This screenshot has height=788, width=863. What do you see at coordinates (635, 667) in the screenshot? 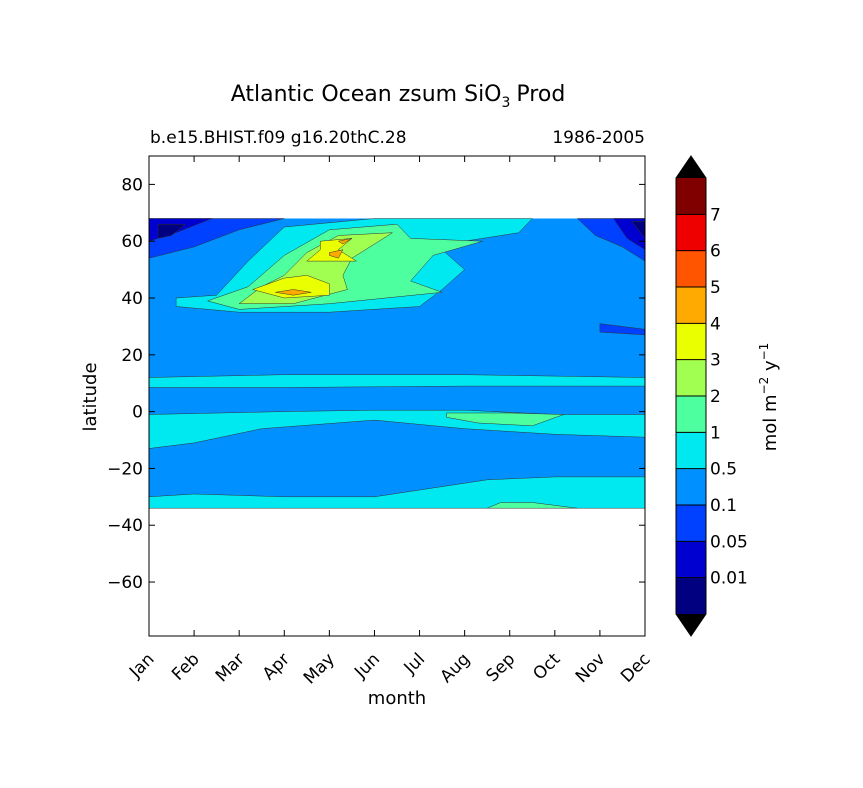
I see `x-tick-label: Dec` at bounding box center [635, 667].